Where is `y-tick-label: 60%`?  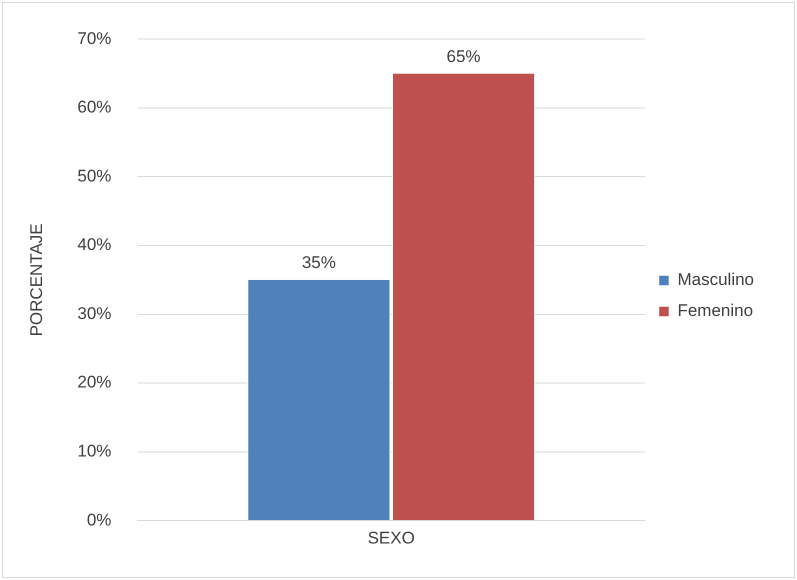
y-tick-label: 60% is located at coordinates (94, 107).